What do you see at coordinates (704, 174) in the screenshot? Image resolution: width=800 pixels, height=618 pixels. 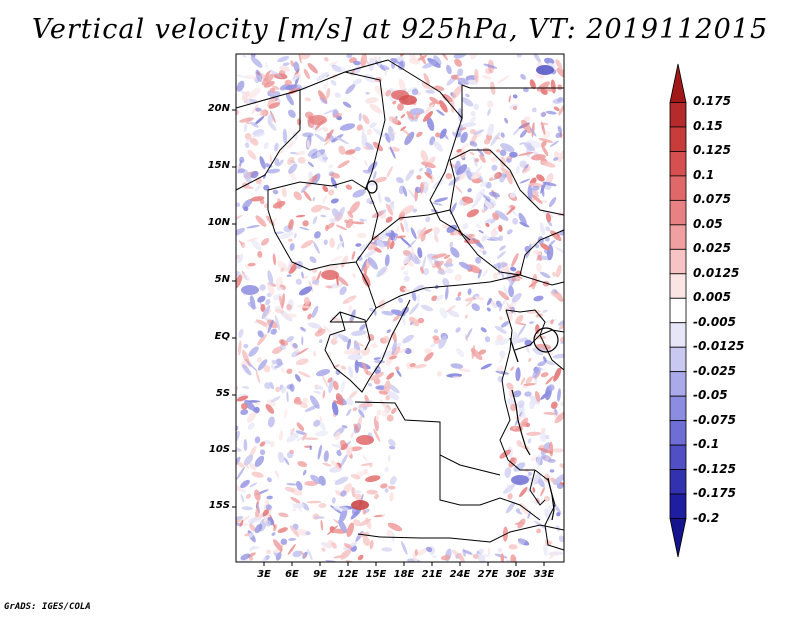 I see `colorbar-label: 0.1` at bounding box center [704, 174].